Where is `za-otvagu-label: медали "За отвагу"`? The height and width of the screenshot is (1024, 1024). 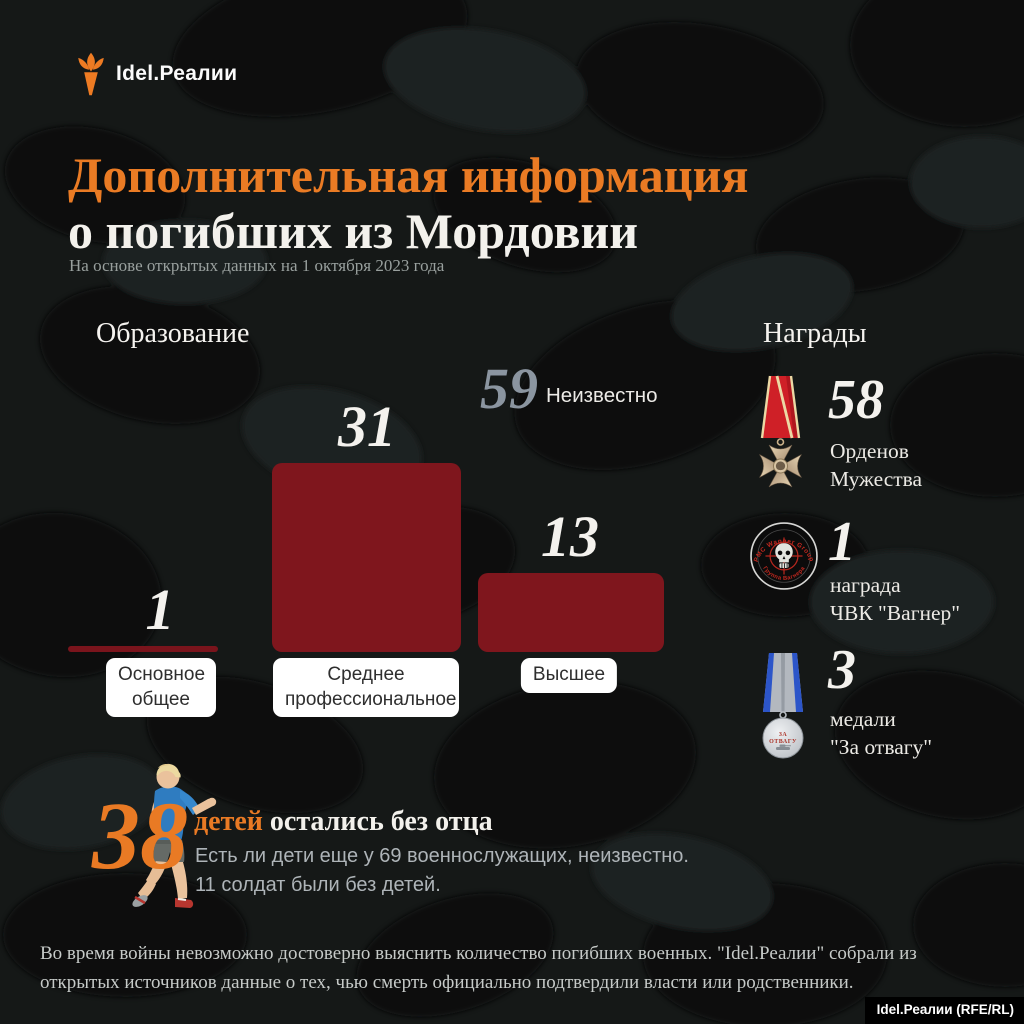 za-otvagu-label: медали "За отвагу" is located at coordinates (881, 733).